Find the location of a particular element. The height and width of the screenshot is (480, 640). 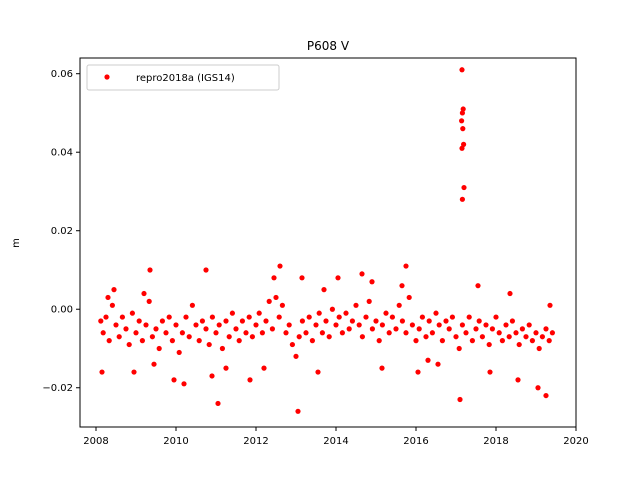

legend: repro2018a (IGS14) is located at coordinates (183, 77).